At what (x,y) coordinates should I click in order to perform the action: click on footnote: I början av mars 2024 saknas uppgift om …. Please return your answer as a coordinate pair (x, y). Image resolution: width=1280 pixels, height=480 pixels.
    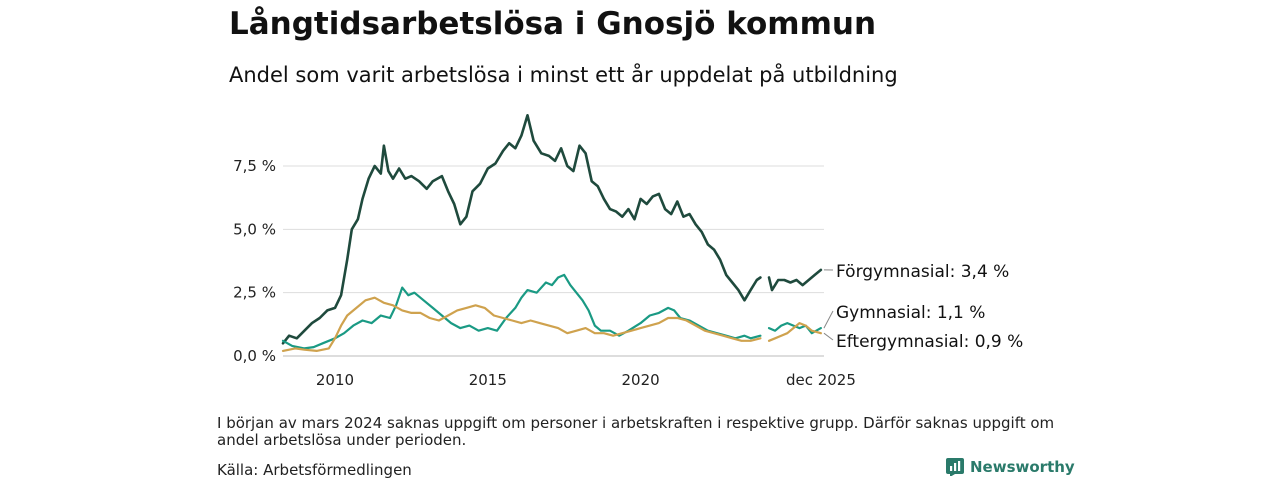
    Looking at the image, I should click on (636, 431).